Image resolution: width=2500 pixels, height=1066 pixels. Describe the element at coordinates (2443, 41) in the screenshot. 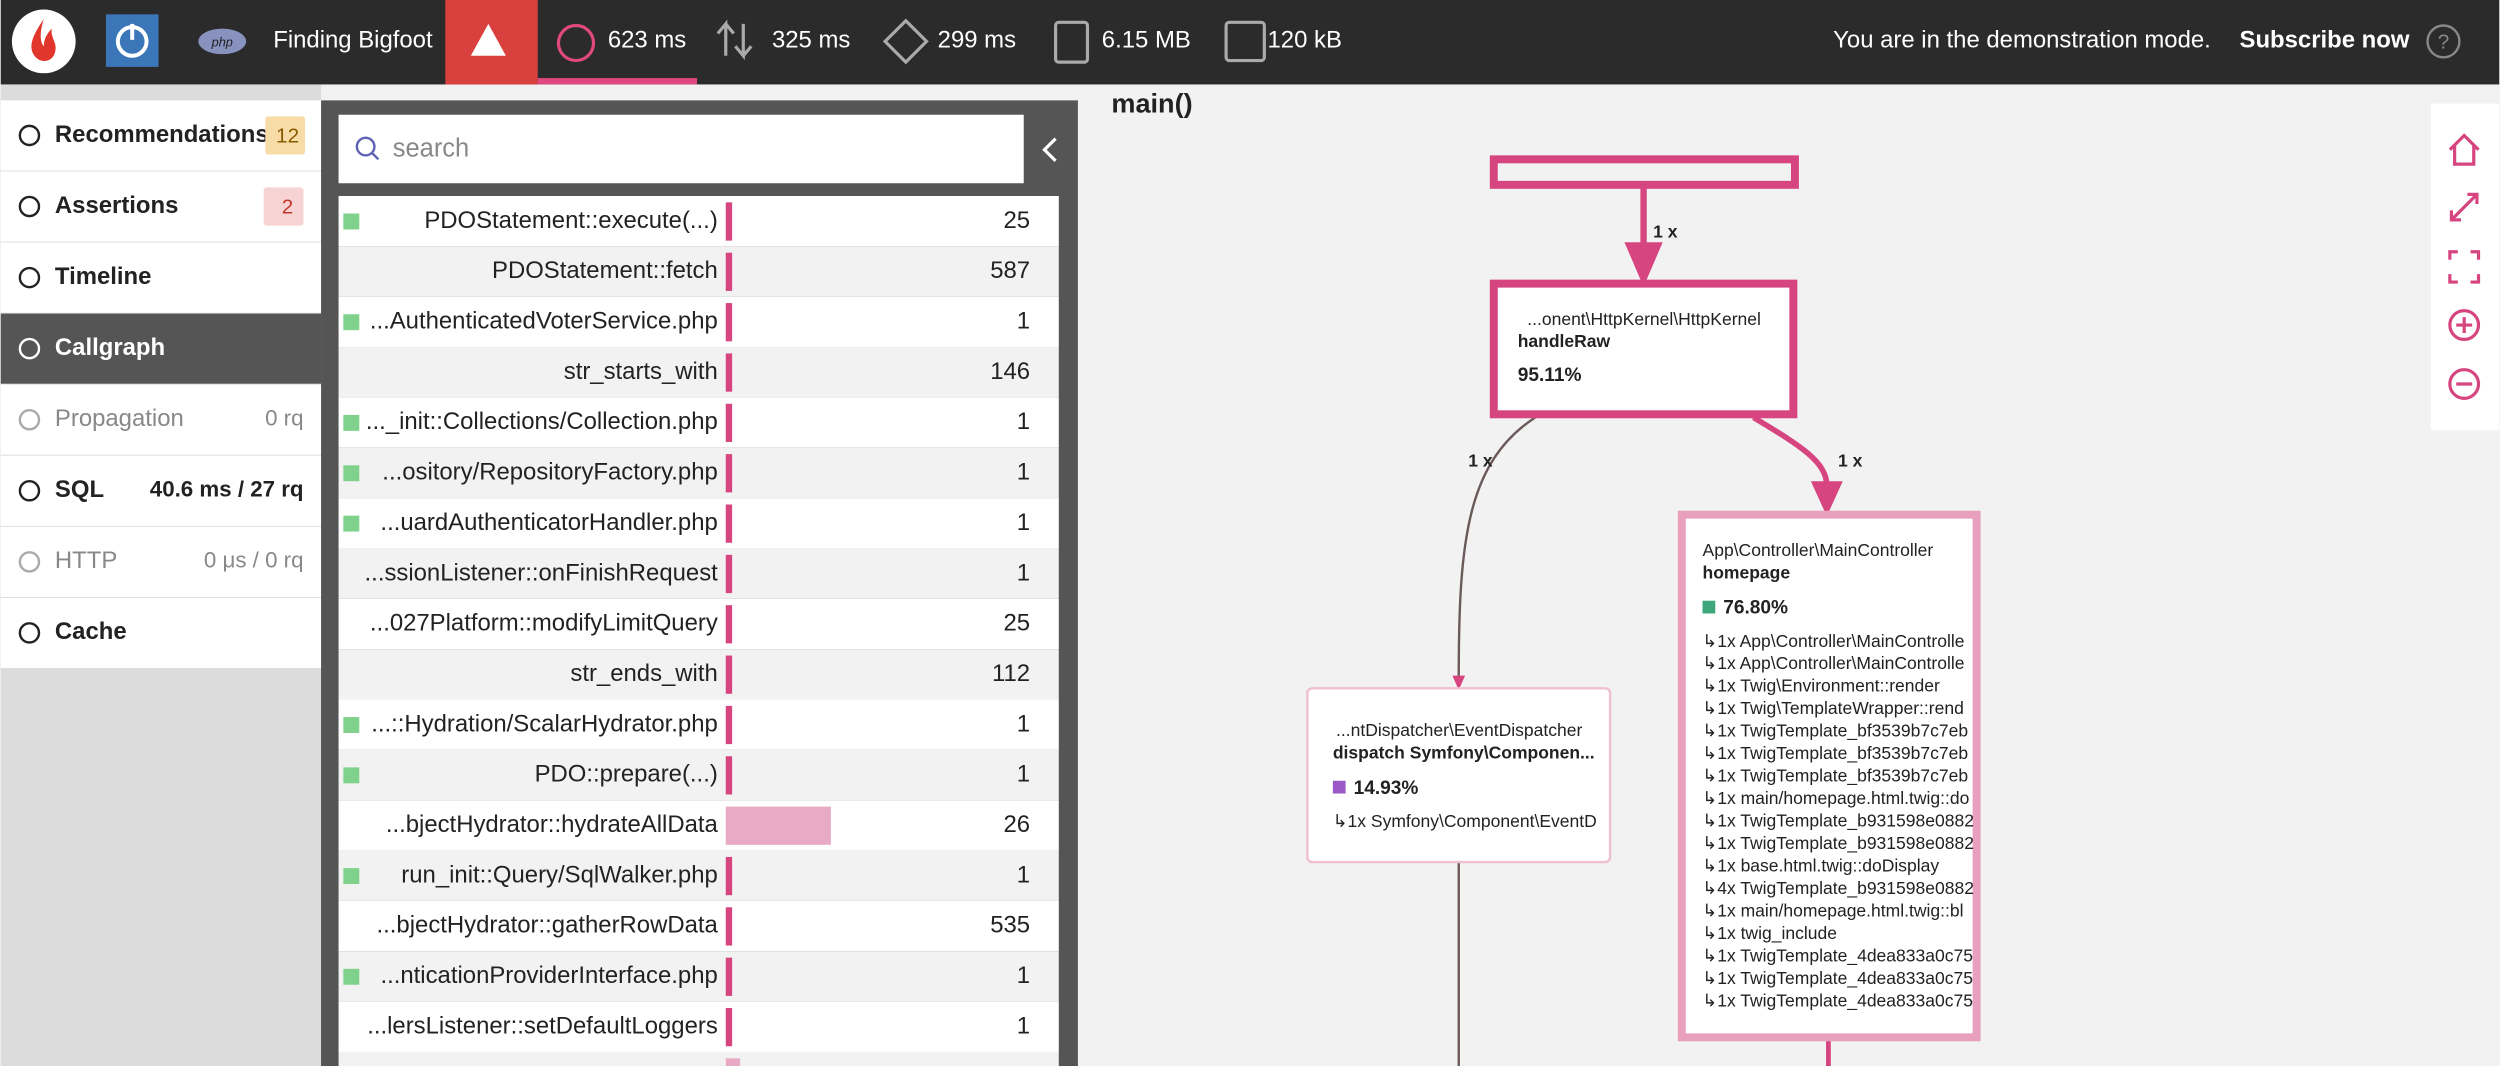

I see `help-icon` at that location.